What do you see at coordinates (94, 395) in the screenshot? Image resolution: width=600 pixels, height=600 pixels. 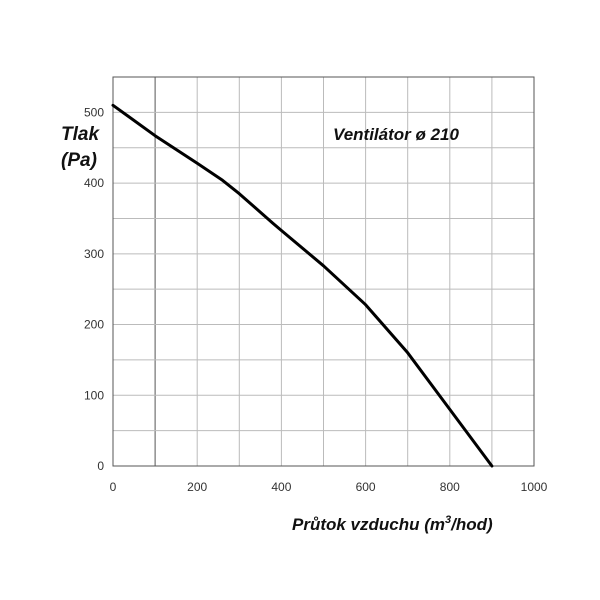 I see `y-tick-label: 100` at bounding box center [94, 395].